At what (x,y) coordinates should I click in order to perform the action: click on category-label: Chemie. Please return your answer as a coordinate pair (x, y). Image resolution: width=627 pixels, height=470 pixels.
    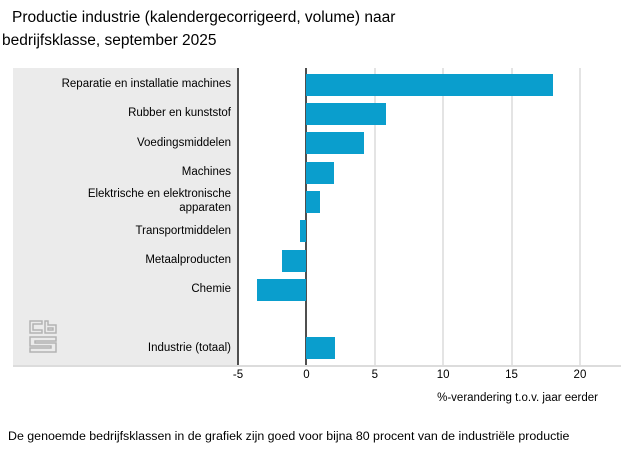
    Looking at the image, I should click on (211, 289).